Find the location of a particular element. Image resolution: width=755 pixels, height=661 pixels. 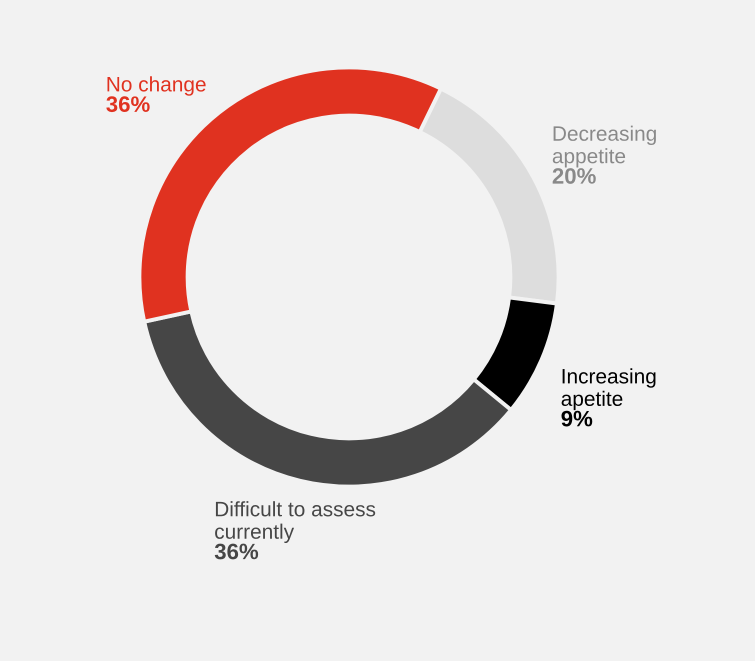

slice-label: Difficult to assess currently is located at coordinates (295, 522).